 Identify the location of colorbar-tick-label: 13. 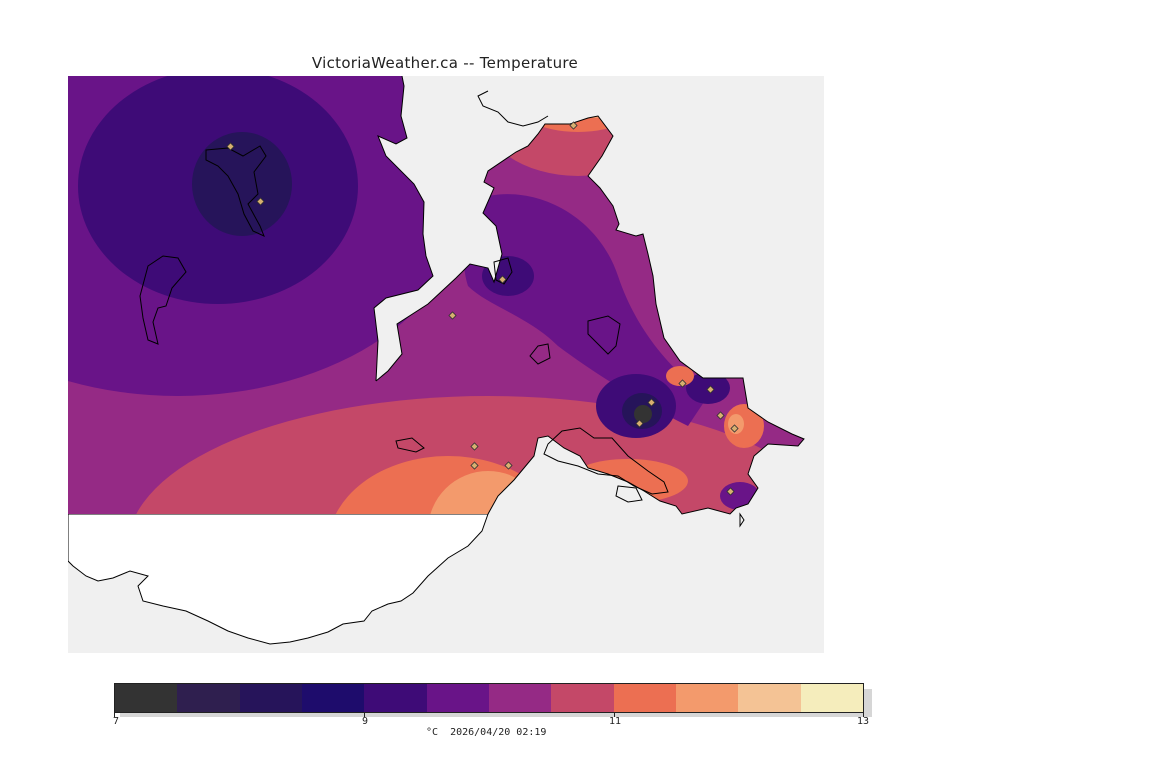
(863, 721).